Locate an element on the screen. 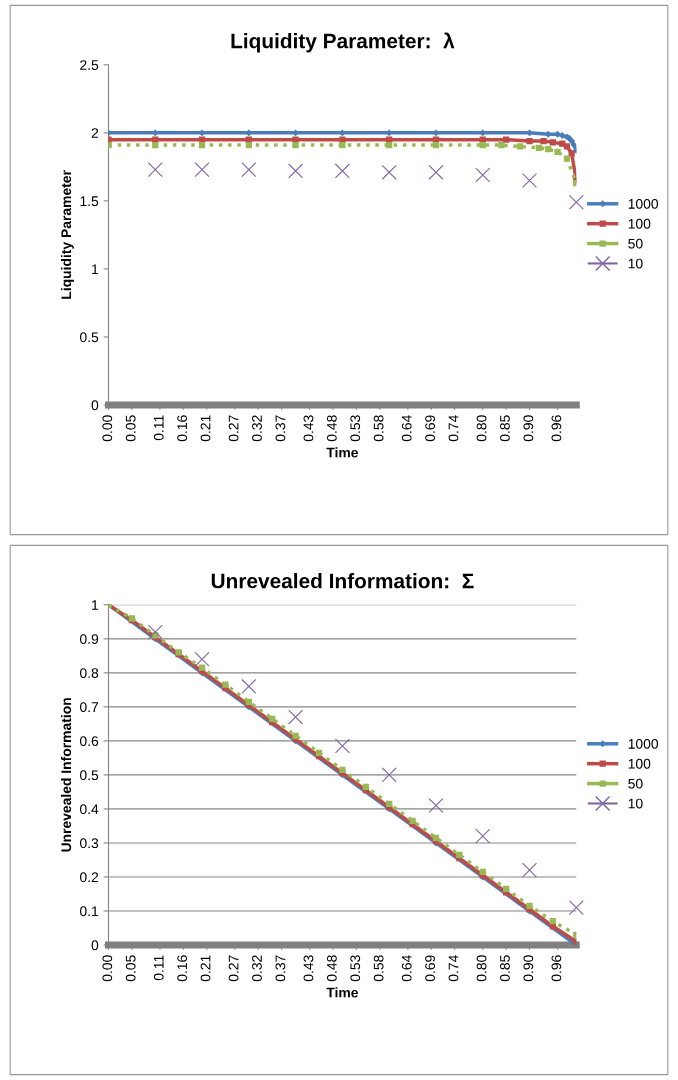 The image size is (678, 1080). y-tick-label: 1.5 is located at coordinates (89, 201).